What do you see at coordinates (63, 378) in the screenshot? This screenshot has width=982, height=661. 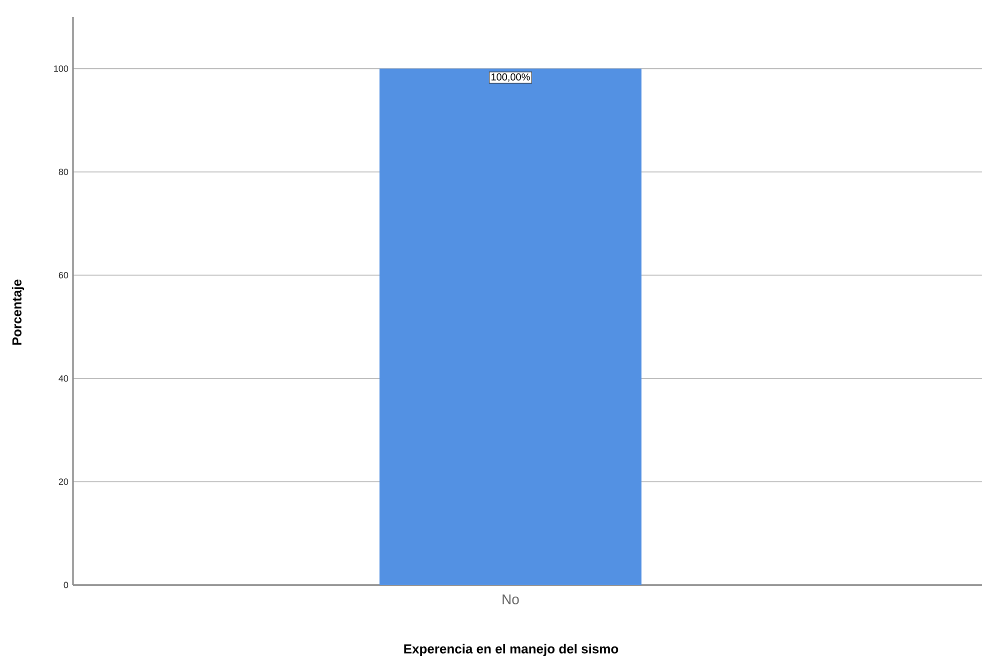 I see `y-tick-label: 40` at bounding box center [63, 378].